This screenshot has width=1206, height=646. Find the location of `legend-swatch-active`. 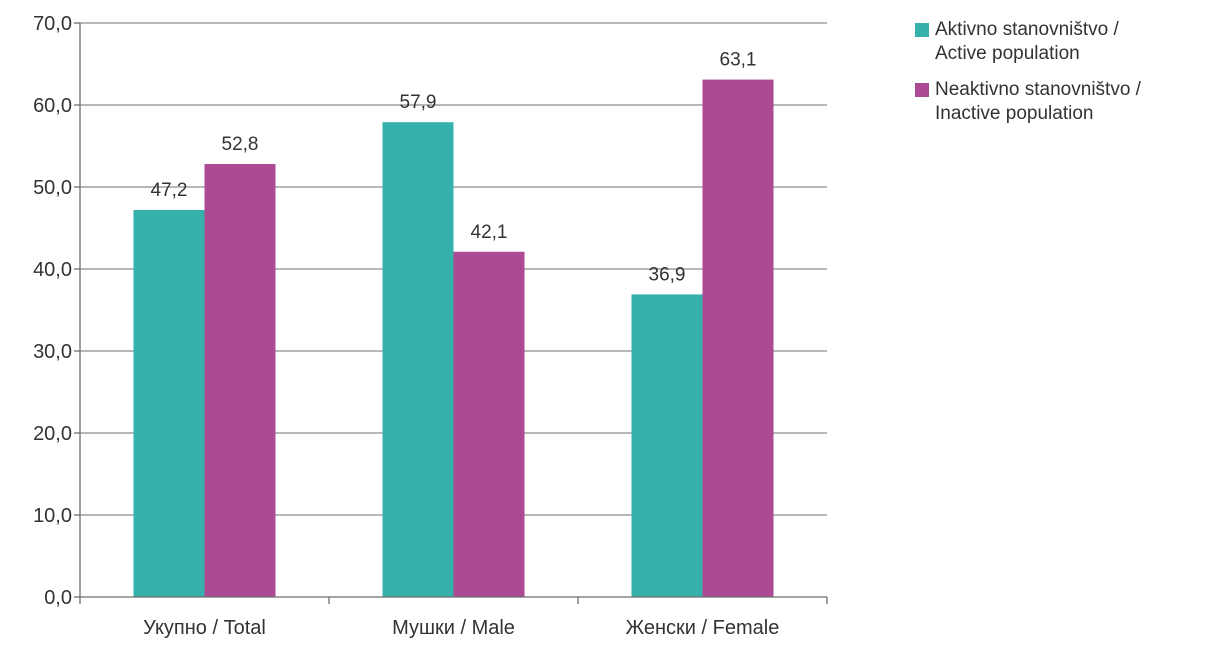

legend-swatch-active is located at coordinates (922, 30).